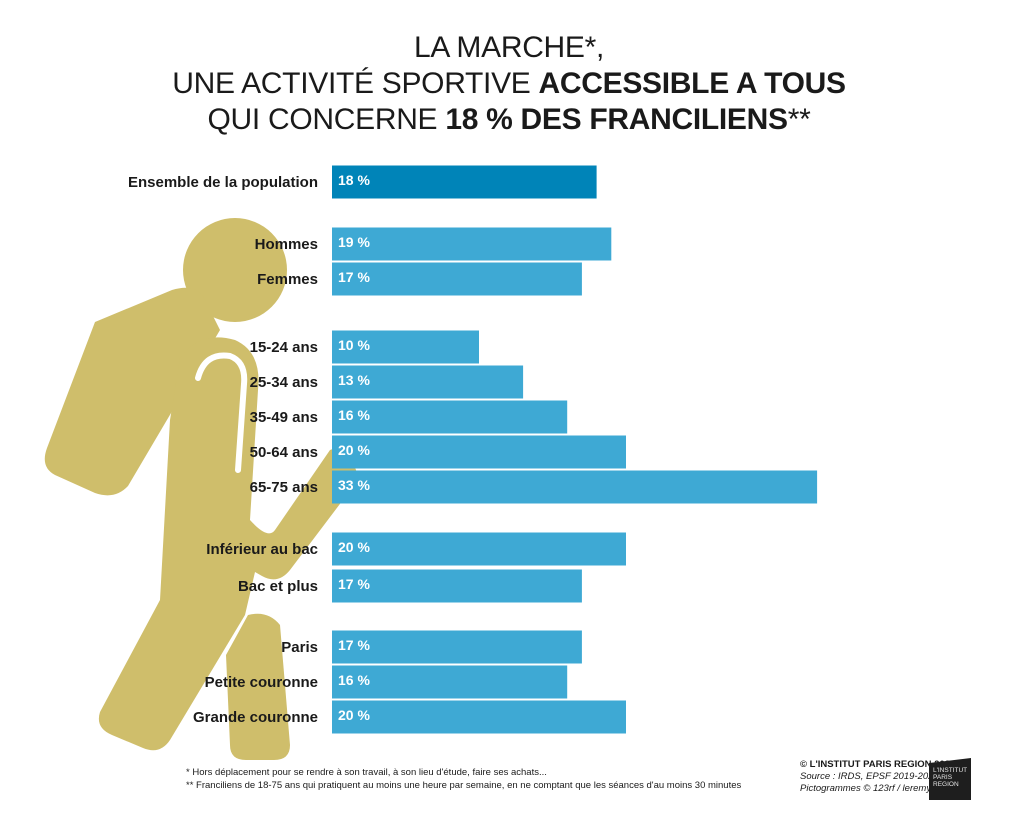  I want to click on category-label-7: 65-75 ans, so click(284, 487).